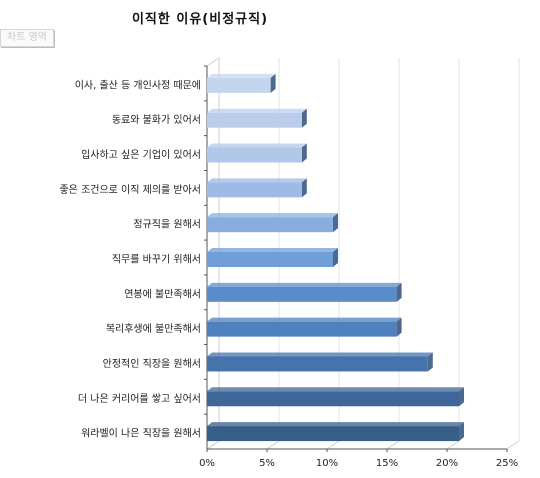 This screenshot has width=540, height=478. Describe the element at coordinates (156, 259) in the screenshot. I see `category-label: 직무를 바꾸기 위해서` at that location.